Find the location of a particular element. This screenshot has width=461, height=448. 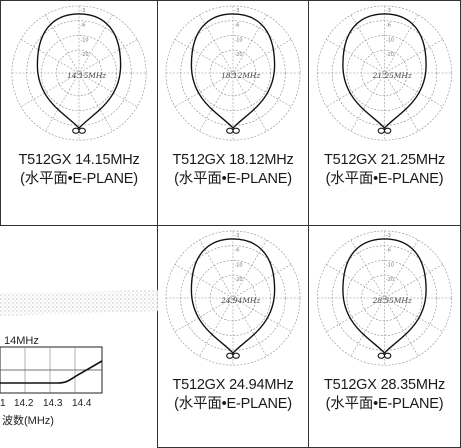

panel-caption: T512GX 24.94MHz (水平面•E-PLANE) is located at coordinates (233, 411).